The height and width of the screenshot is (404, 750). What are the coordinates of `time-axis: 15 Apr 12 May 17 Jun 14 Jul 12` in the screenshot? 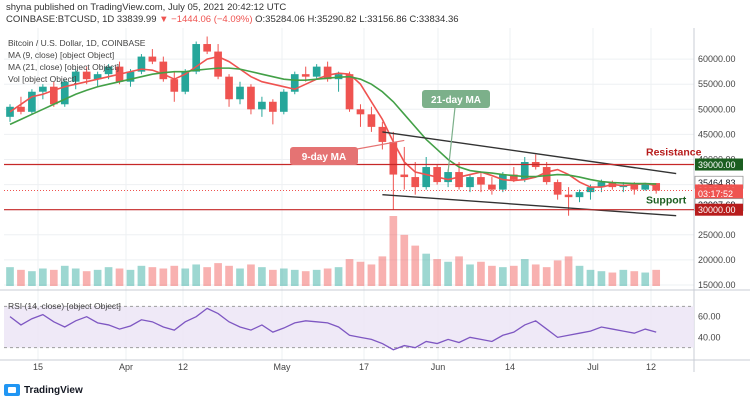 It's located at (344, 367).